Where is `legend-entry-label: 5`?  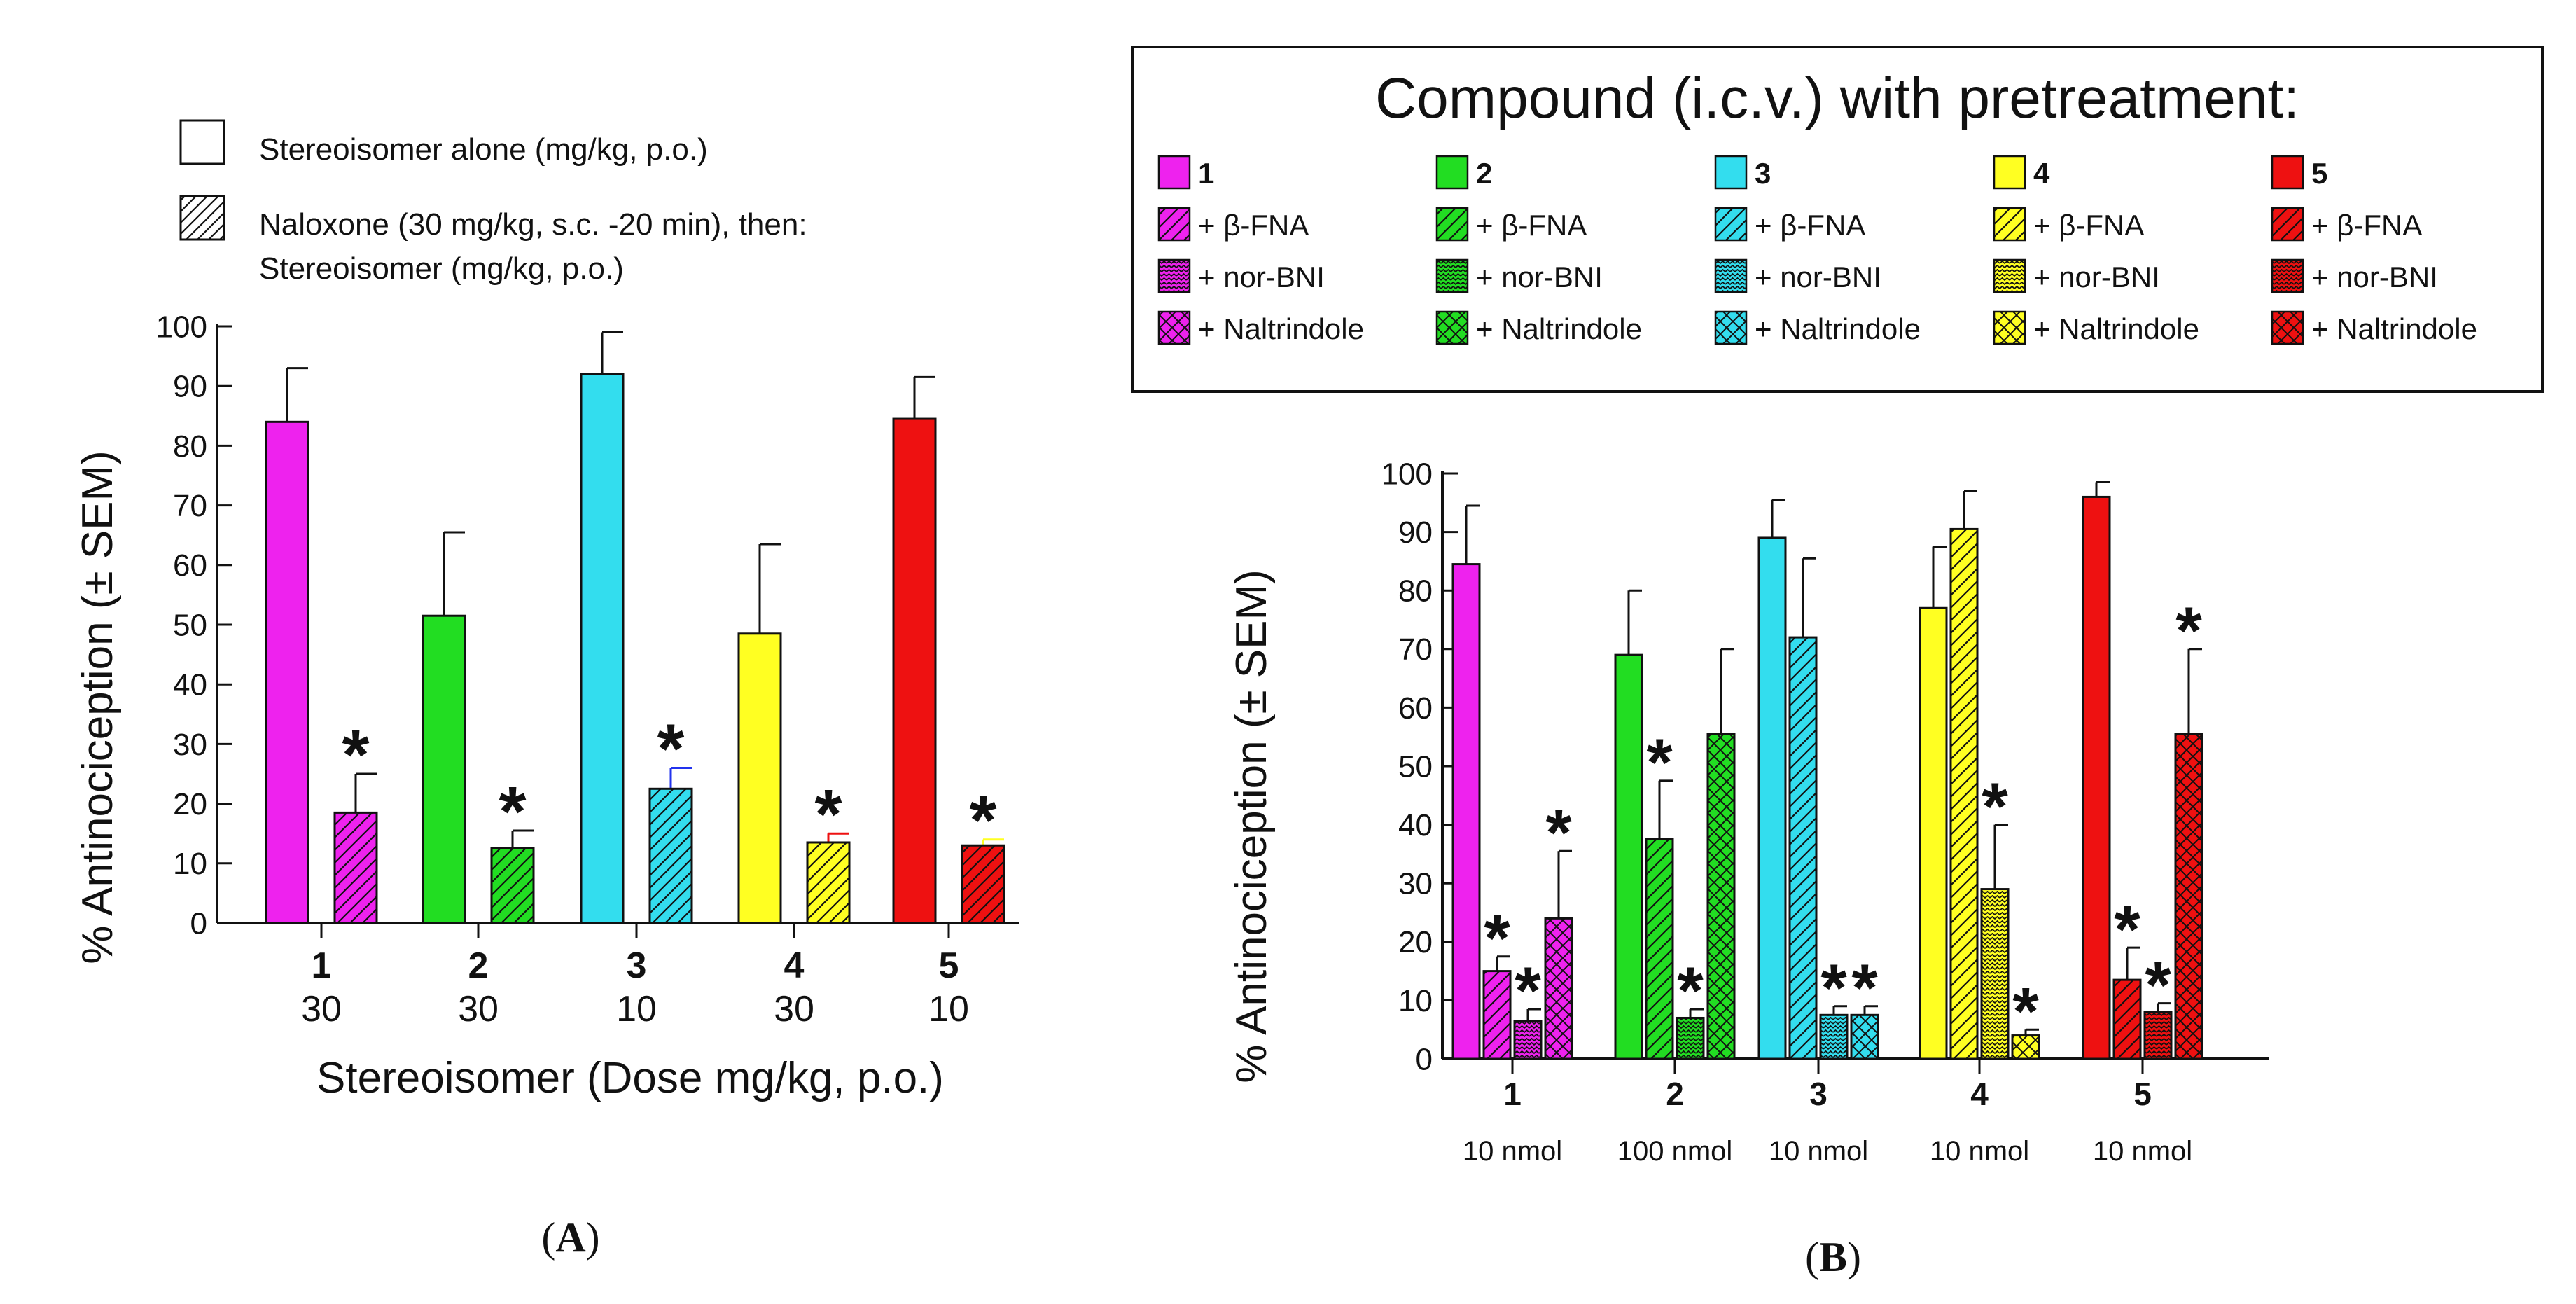 legend-entry-label: 5 is located at coordinates (2319, 173).